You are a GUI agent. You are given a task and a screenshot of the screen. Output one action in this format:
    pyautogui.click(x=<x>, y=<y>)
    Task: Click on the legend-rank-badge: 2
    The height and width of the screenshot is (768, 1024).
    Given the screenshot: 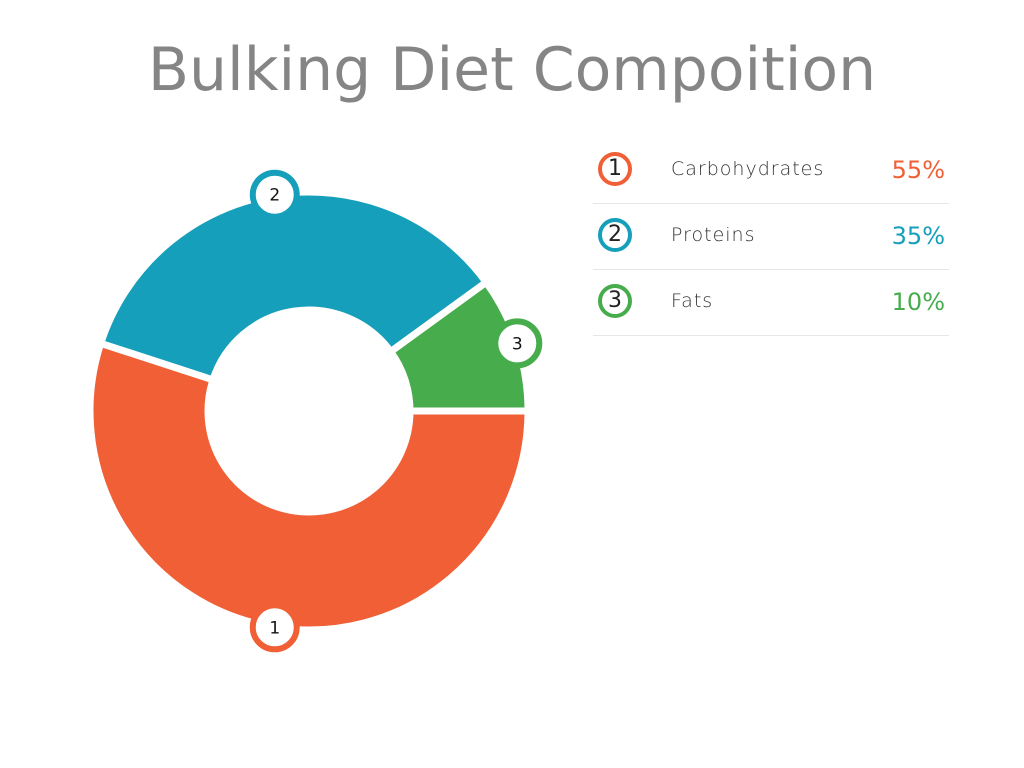 What is the action you would take?
    pyautogui.click(x=615, y=235)
    